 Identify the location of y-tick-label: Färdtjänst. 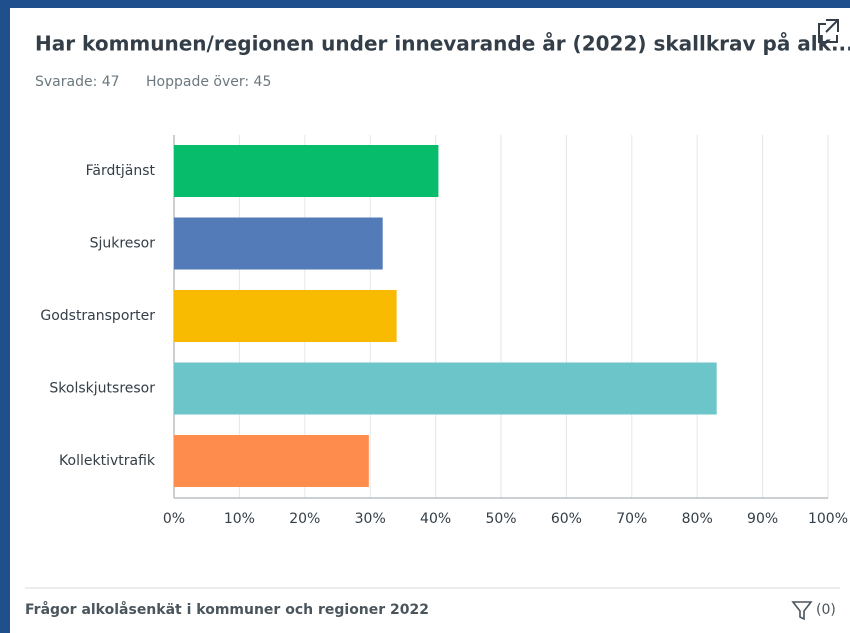
(121, 171).